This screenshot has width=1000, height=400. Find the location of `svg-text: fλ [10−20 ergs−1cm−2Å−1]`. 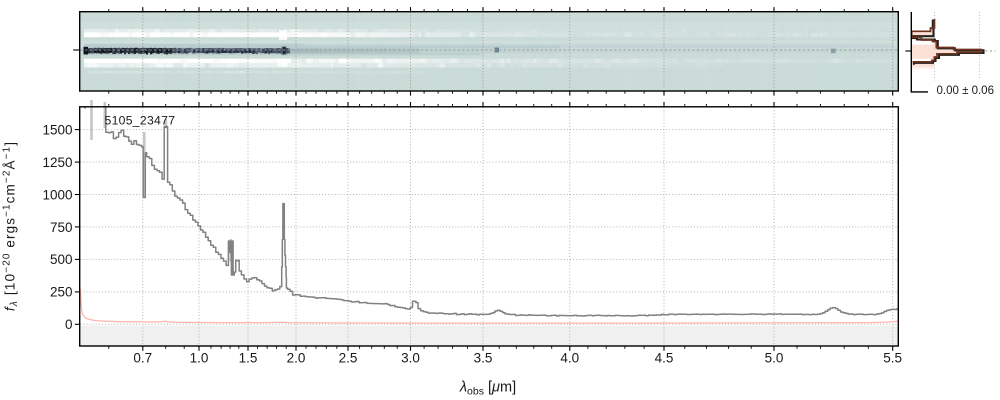

svg-text: fλ [10−20 ergs−1cm−2Å−1] is located at coordinates (11, 226).